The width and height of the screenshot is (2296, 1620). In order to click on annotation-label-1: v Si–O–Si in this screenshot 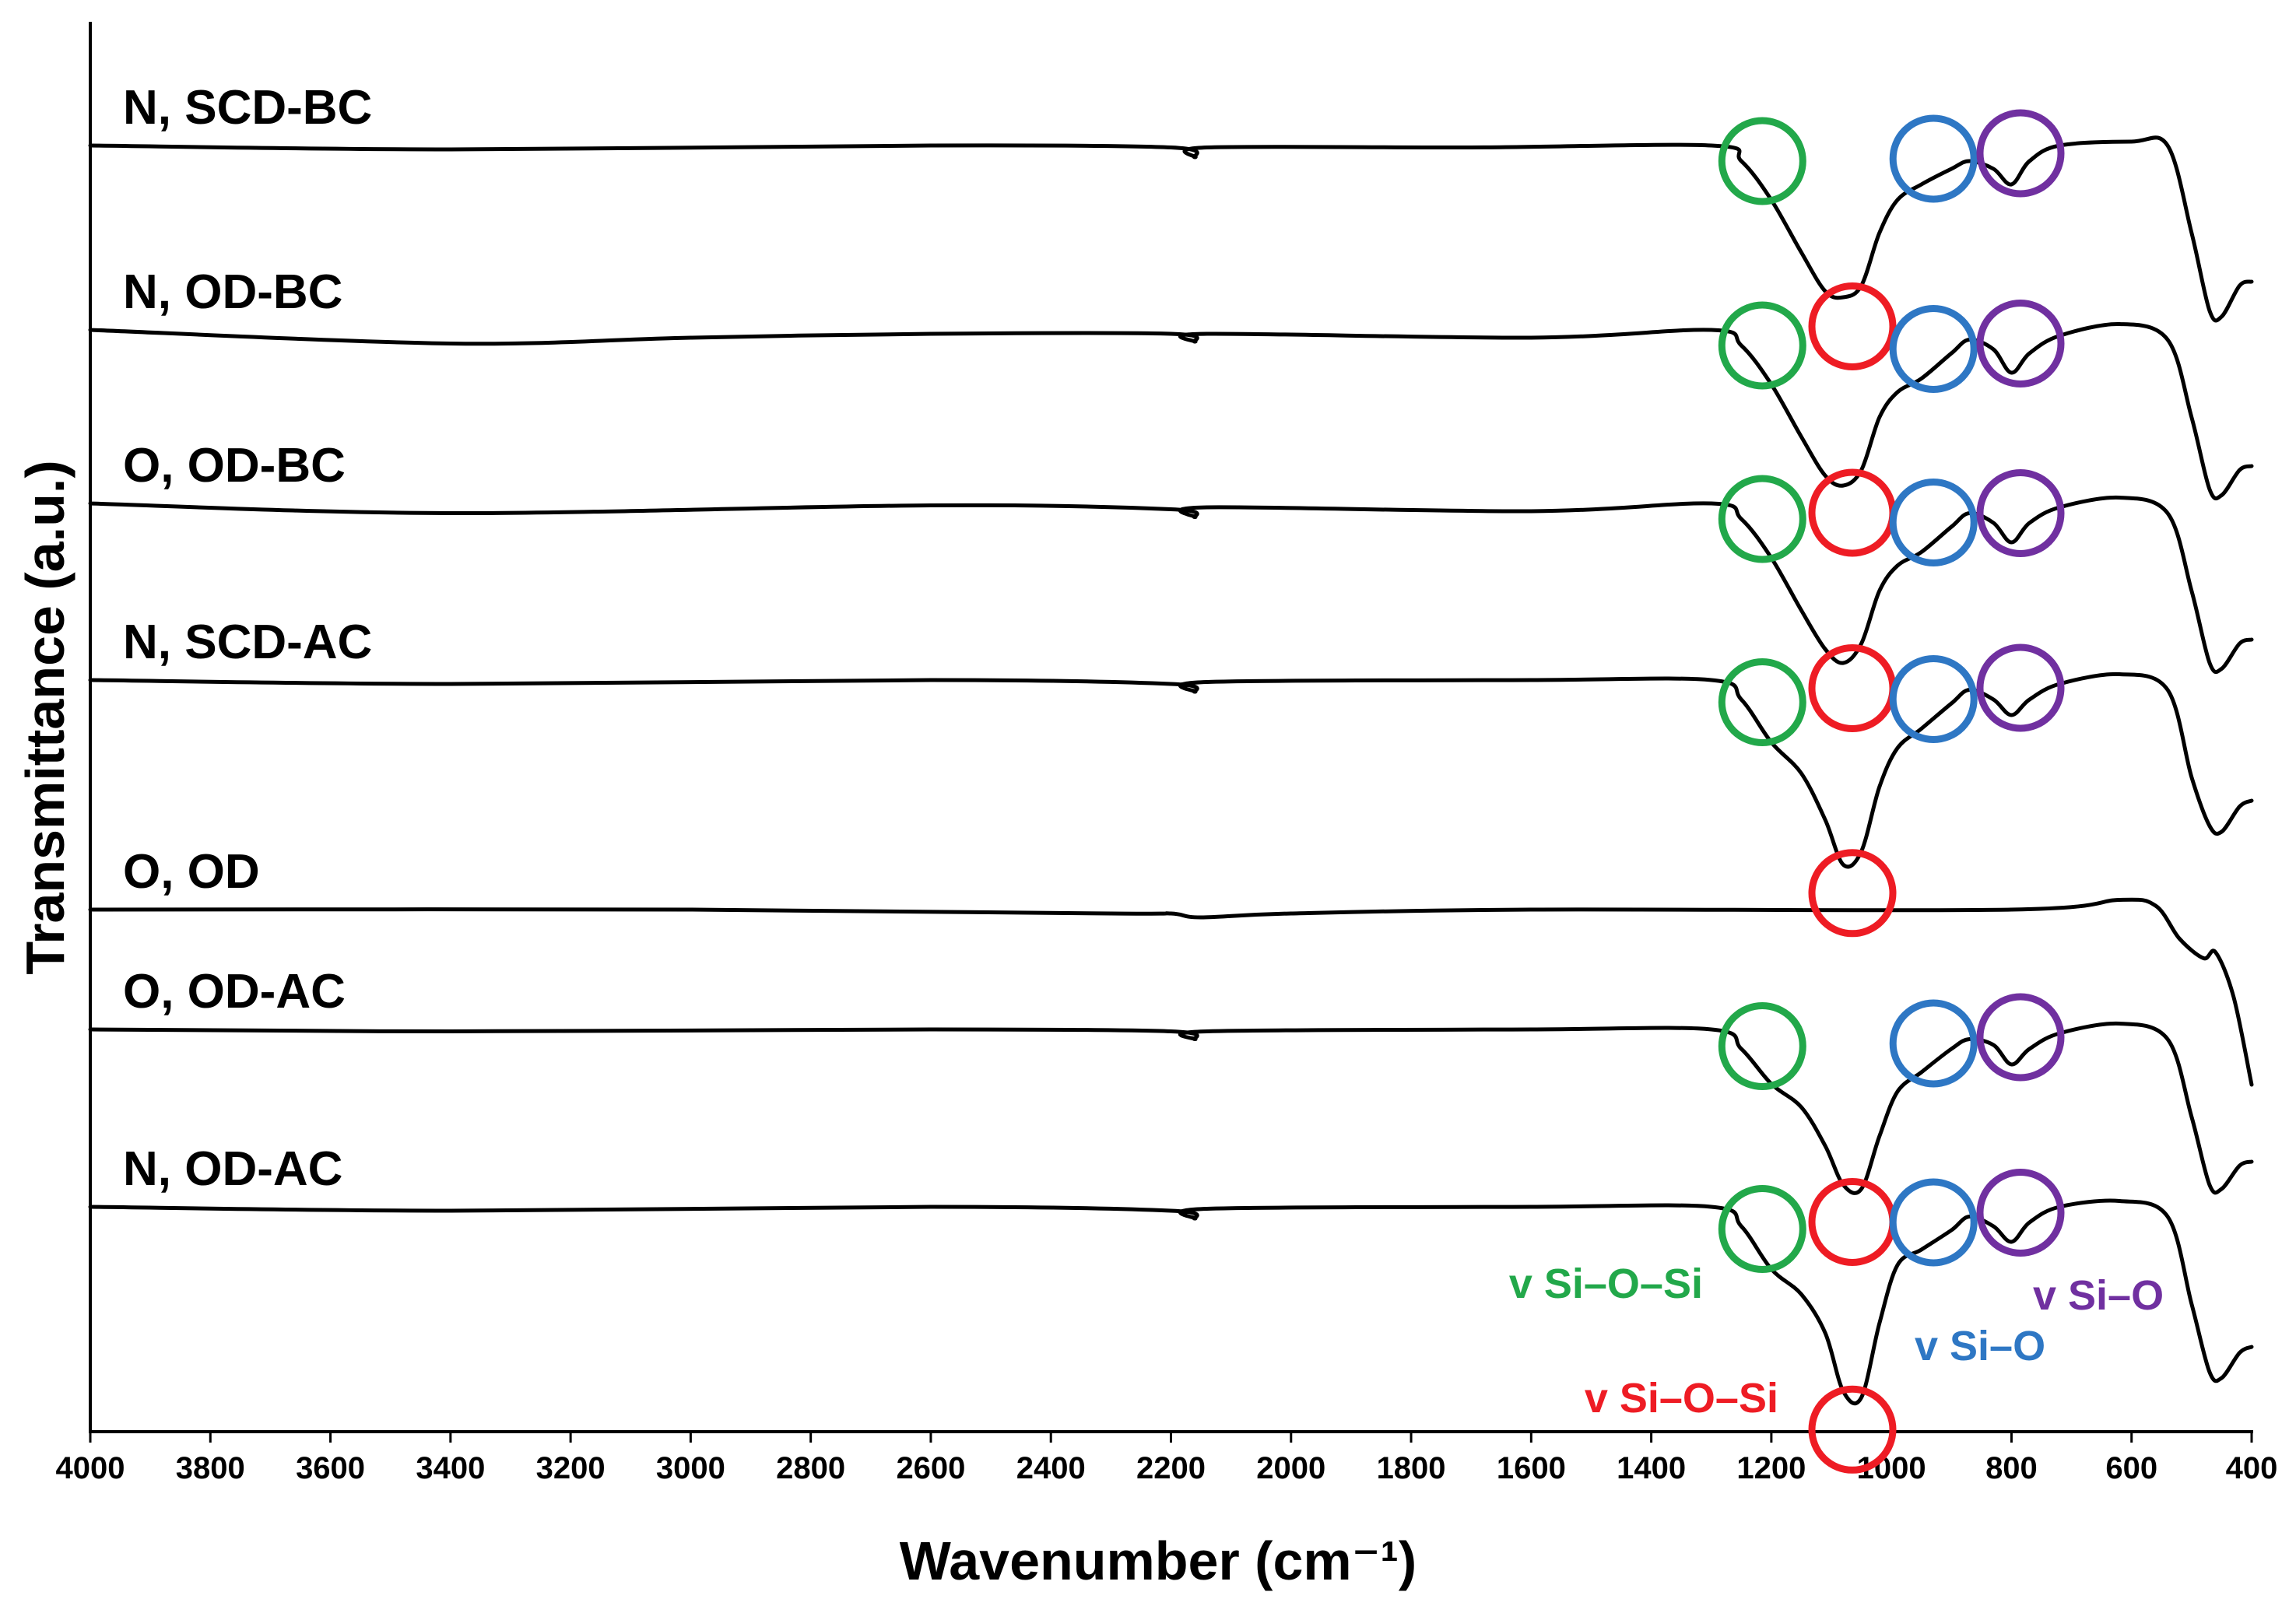, I will do `click(1606, 1284)`.